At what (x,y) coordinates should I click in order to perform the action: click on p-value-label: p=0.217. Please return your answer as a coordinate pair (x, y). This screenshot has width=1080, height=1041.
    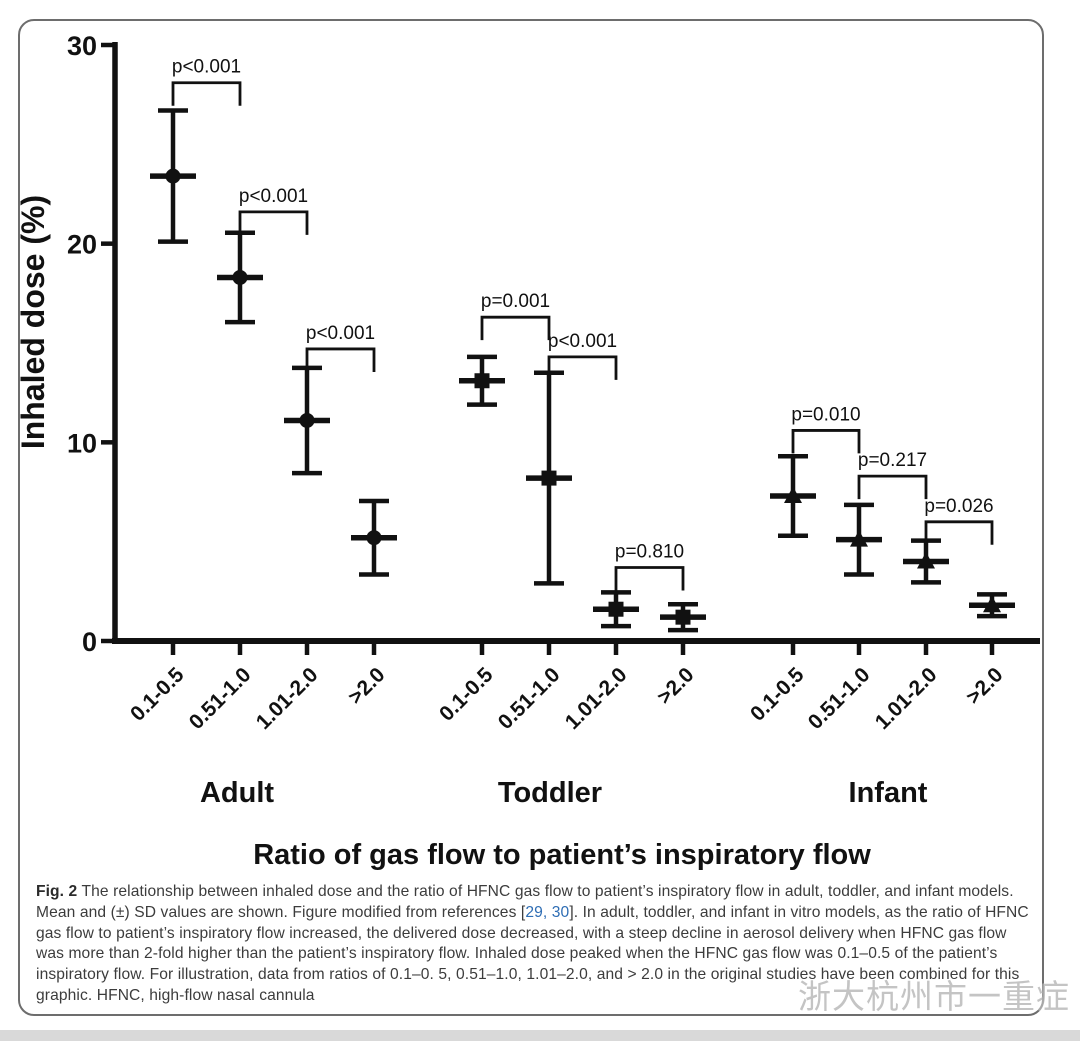
    Looking at the image, I should click on (892, 460).